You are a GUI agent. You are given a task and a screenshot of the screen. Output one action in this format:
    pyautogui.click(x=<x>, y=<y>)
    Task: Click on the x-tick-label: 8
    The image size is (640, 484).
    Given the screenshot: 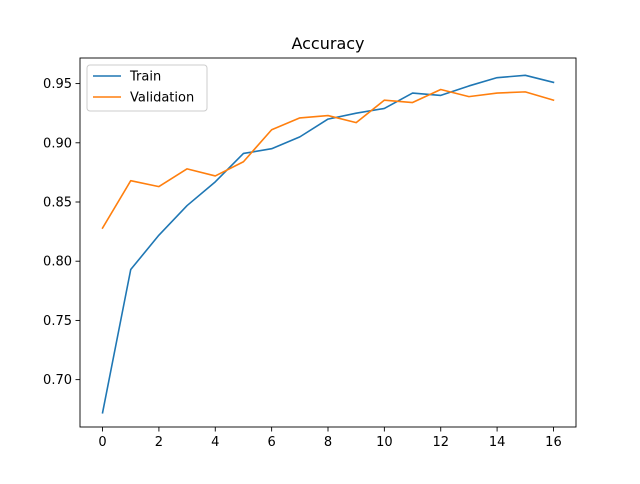 What is the action you would take?
    pyautogui.click(x=328, y=442)
    